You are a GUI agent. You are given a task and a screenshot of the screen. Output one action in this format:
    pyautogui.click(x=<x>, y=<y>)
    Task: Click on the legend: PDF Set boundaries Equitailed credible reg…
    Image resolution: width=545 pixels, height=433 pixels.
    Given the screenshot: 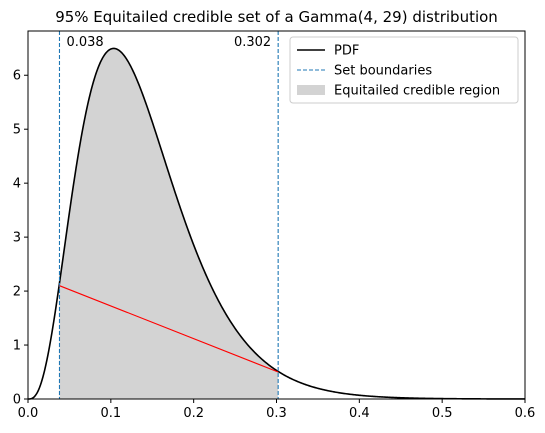 What is the action you would take?
    pyautogui.click(x=404, y=70)
    